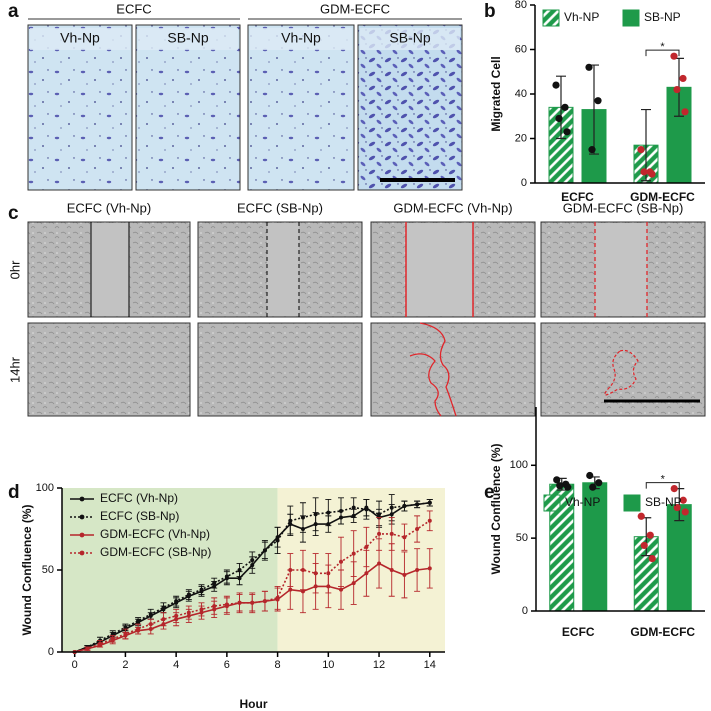  I want to click on y-tick-label: 40, so click(521, 94).